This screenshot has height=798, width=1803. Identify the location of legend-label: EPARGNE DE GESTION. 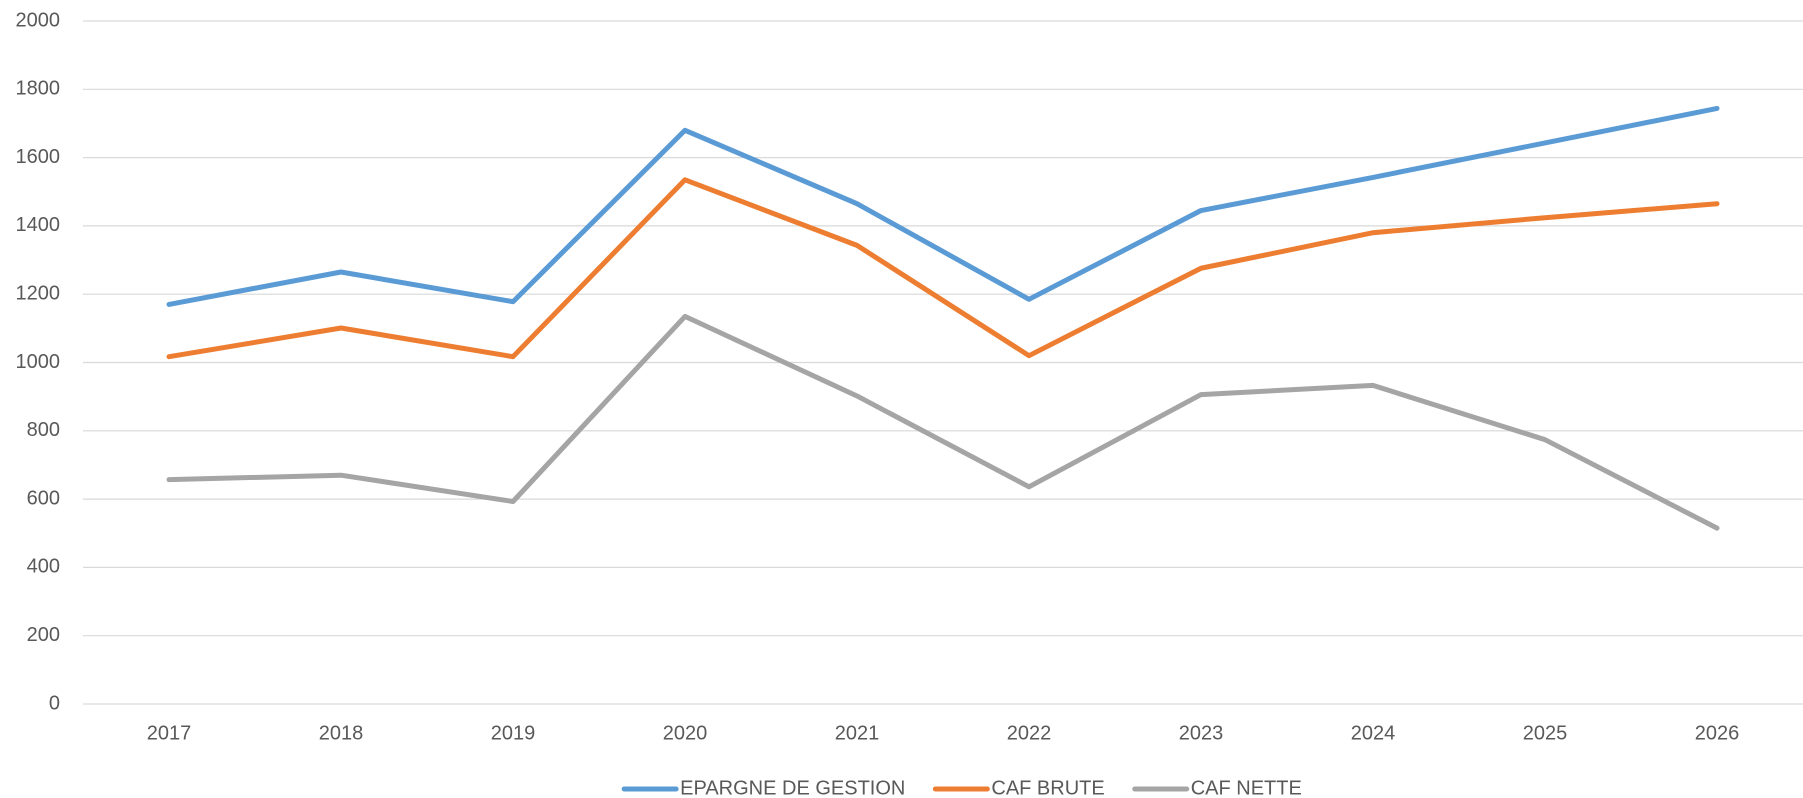
(792, 787).